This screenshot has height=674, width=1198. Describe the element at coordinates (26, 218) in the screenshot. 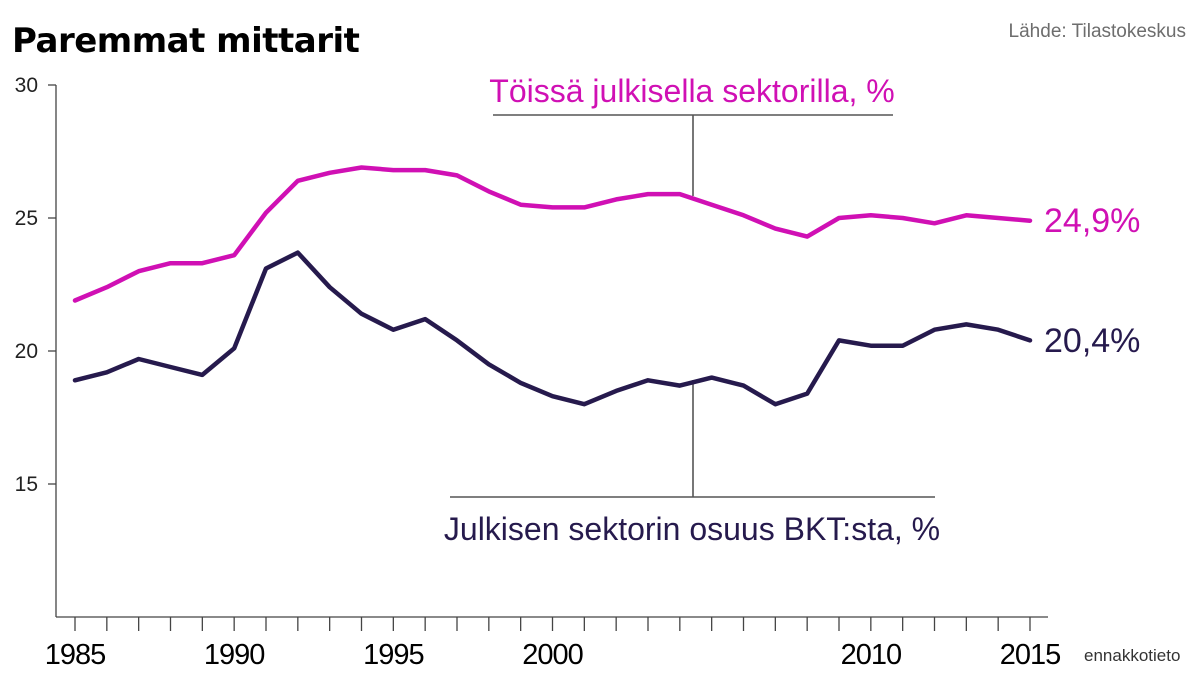

I see `y-tick-label: 25` at that location.